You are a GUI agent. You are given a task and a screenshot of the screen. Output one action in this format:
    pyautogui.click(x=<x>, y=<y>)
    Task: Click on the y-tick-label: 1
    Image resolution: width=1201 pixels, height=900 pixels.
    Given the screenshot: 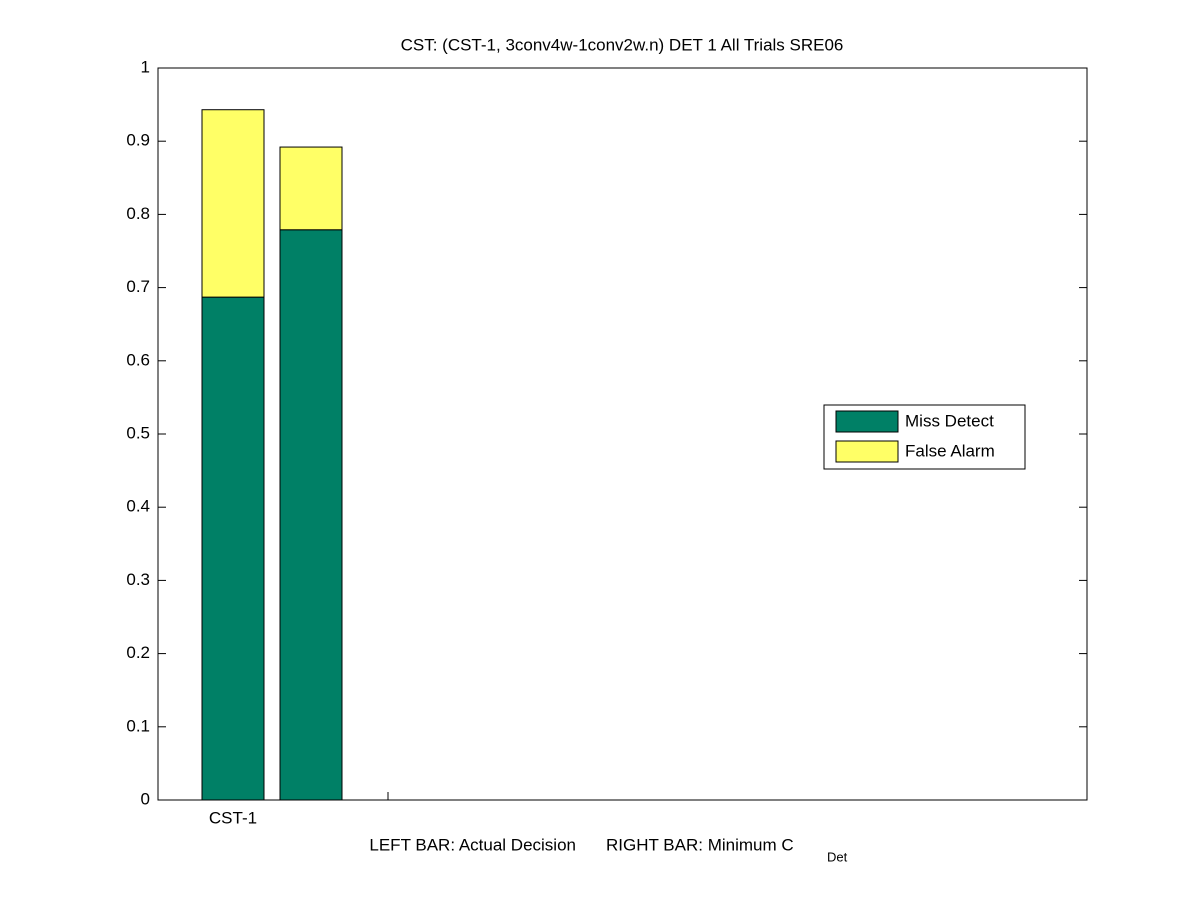 What is the action you would take?
    pyautogui.click(x=145, y=66)
    